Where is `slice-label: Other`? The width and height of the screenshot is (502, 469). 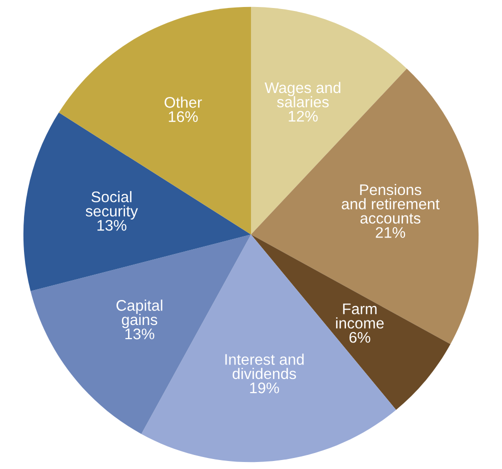
slice-label: Other is located at coordinates (183, 102).